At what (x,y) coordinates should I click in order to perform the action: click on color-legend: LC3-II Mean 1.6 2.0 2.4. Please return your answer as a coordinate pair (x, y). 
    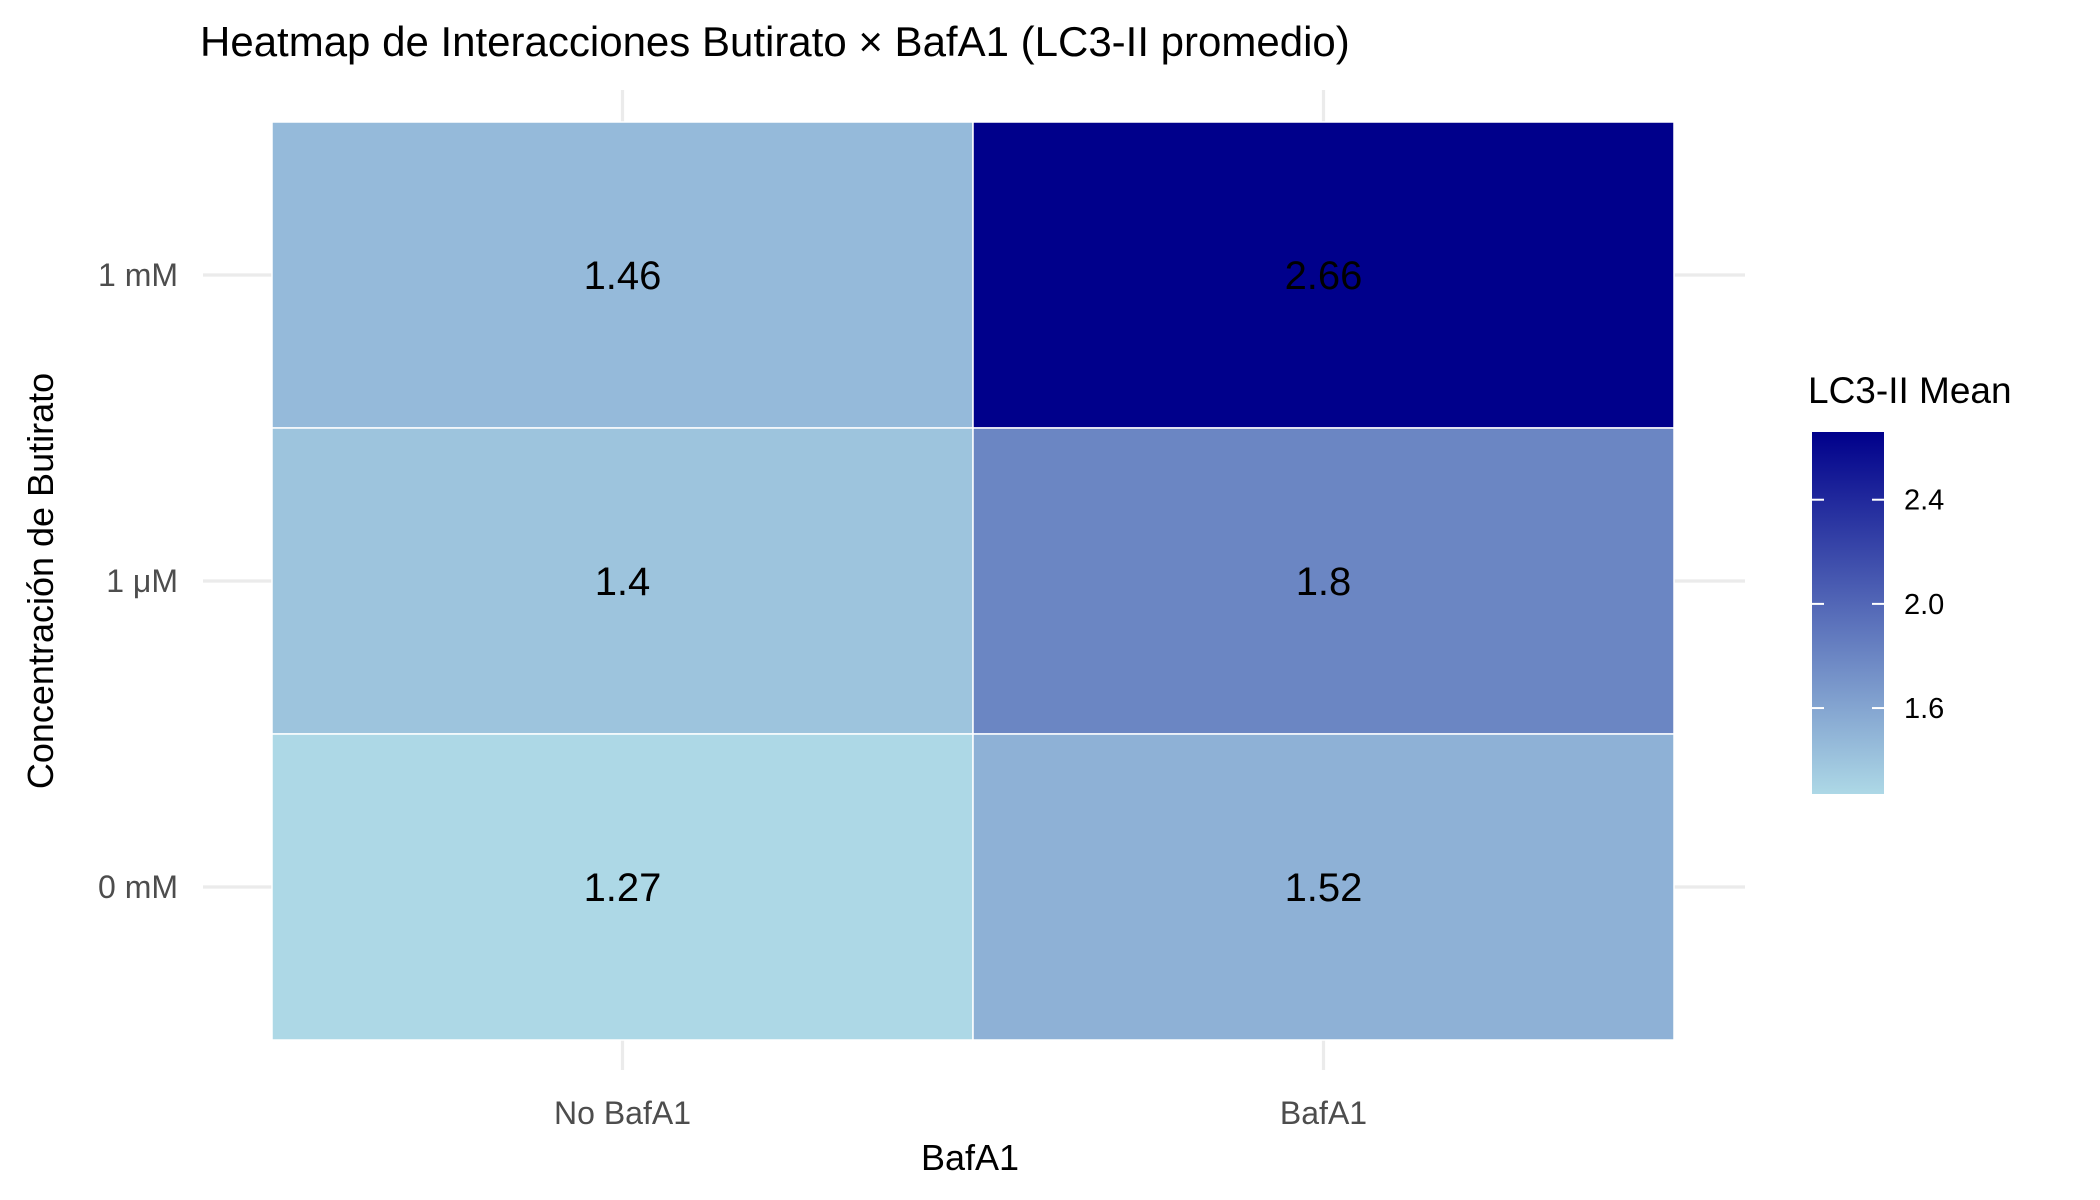
    Looking at the image, I should click on (1910, 582).